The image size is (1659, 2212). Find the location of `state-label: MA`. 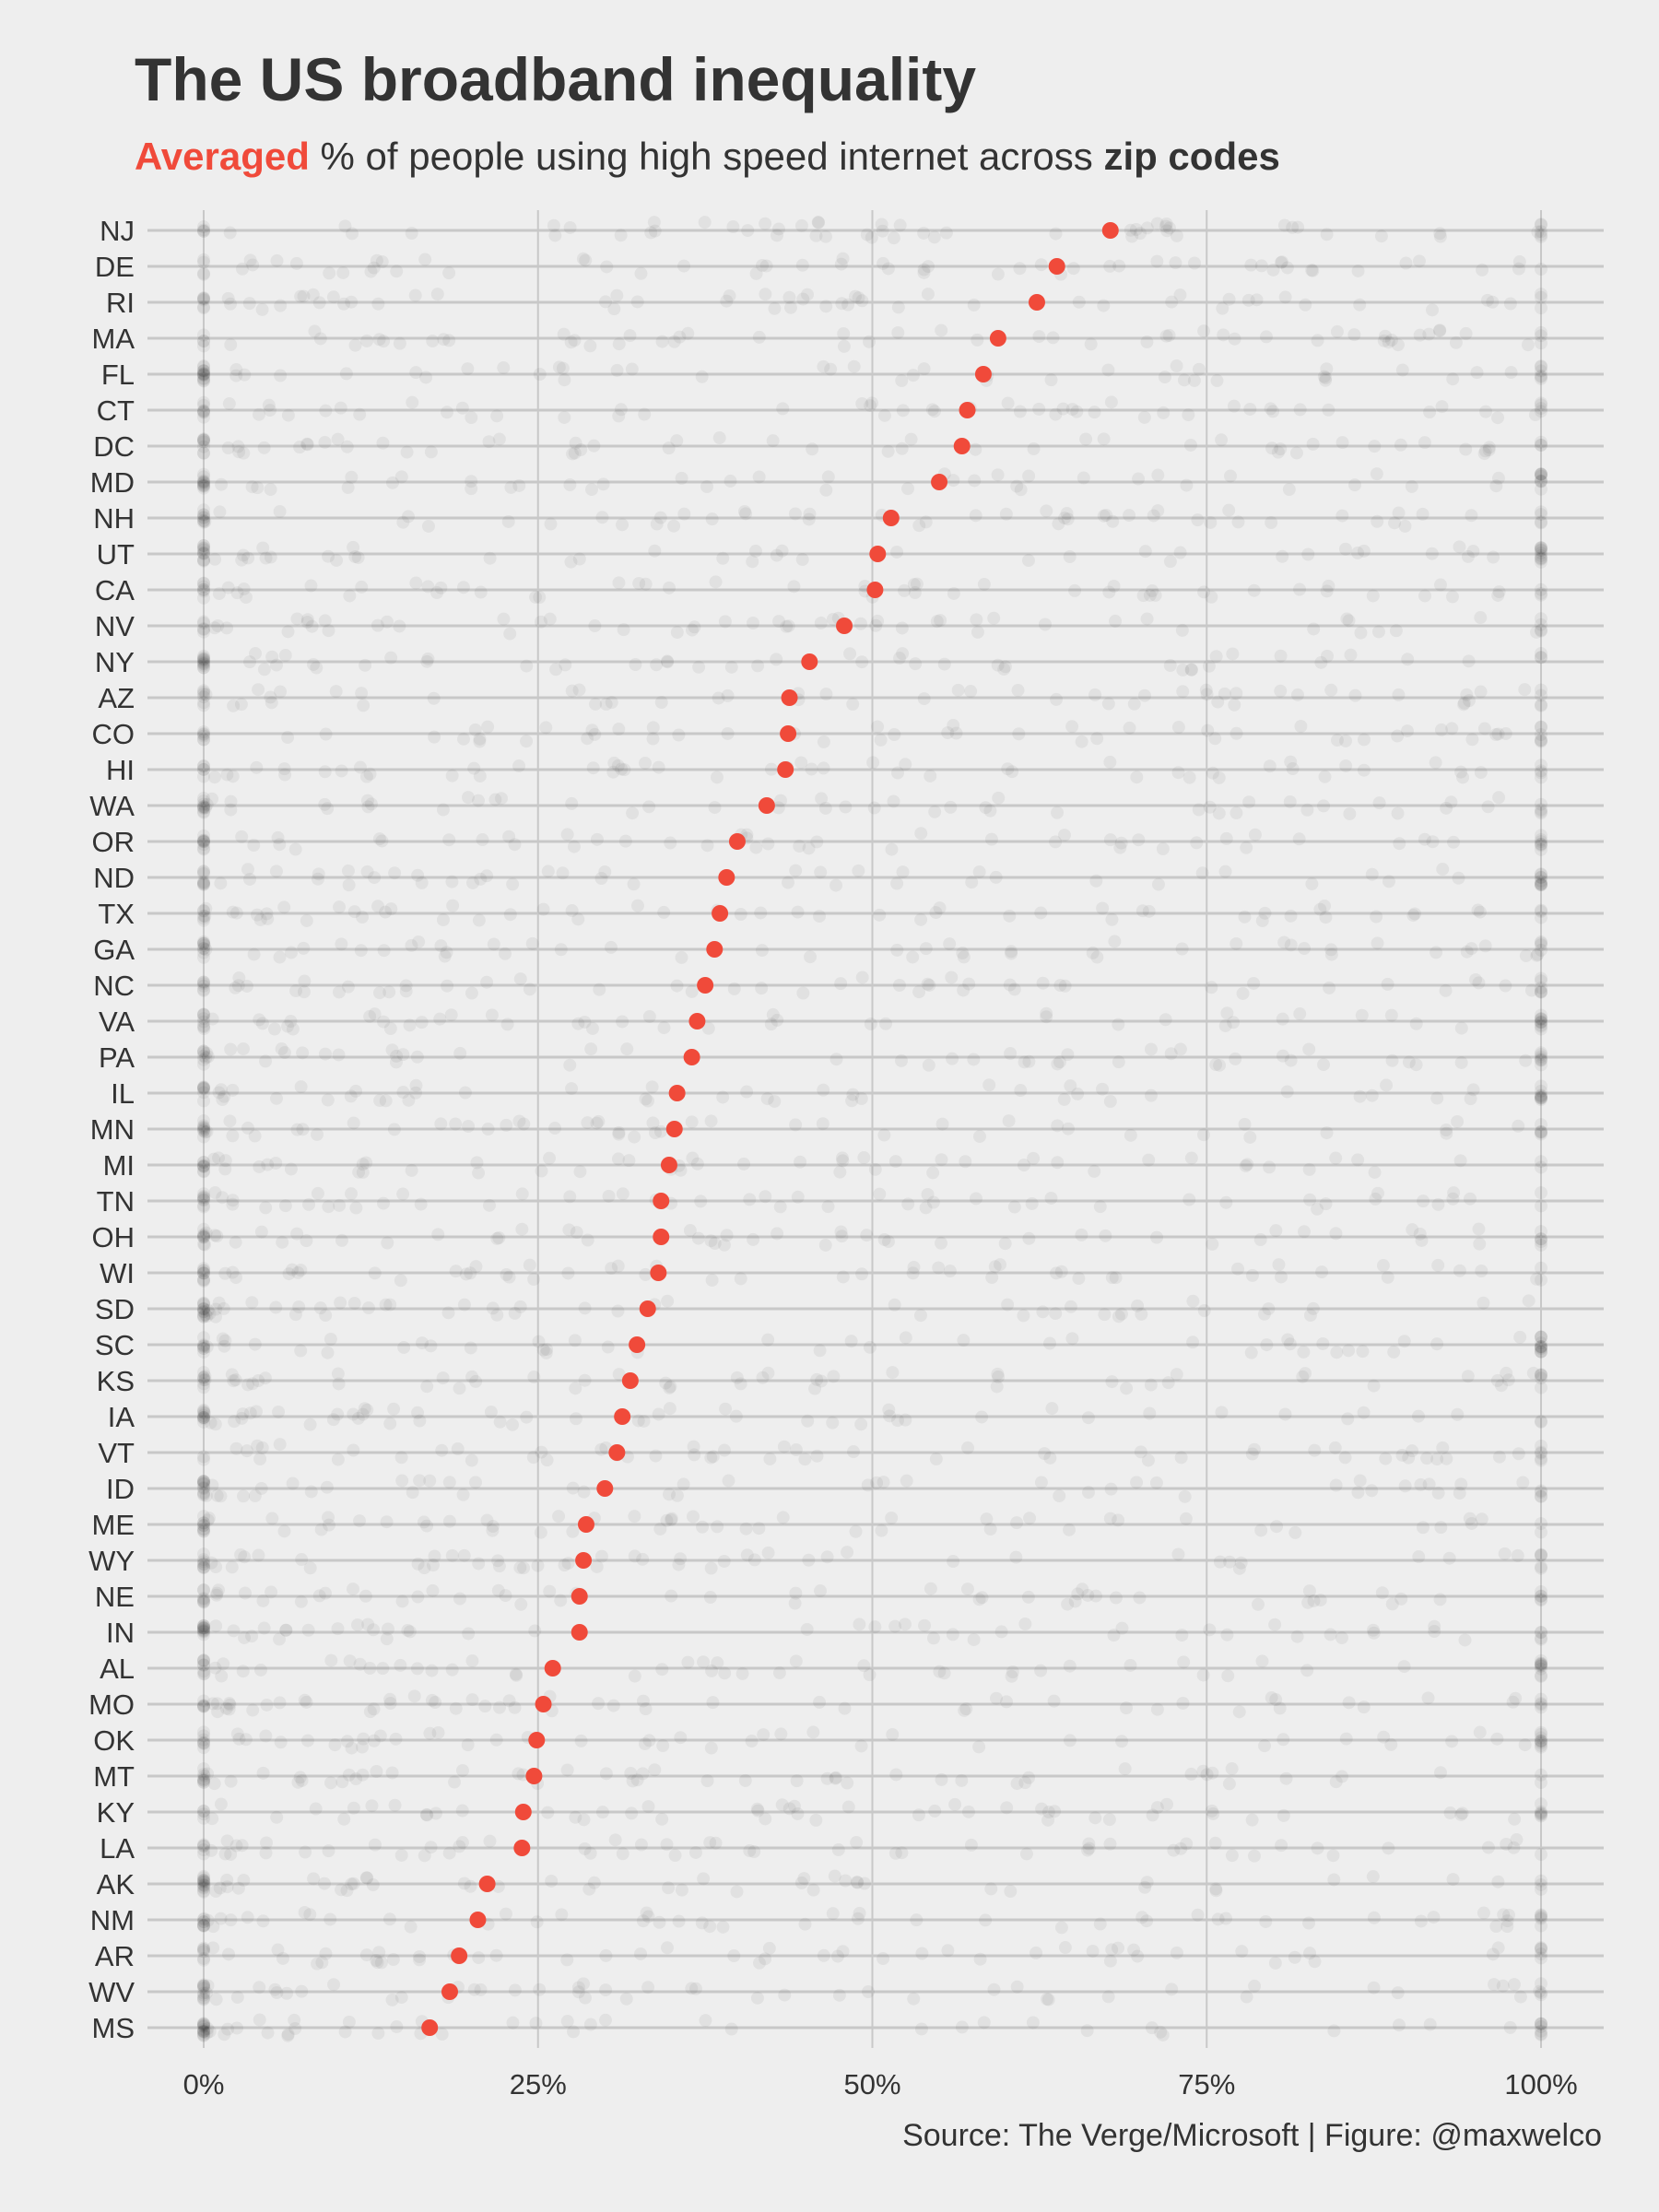

state-label: MA is located at coordinates (113, 339).